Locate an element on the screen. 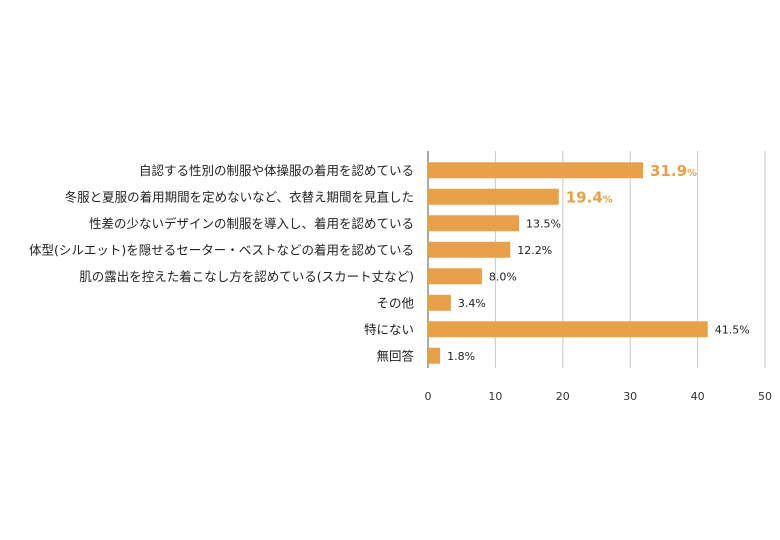  x-tick-label: 40 is located at coordinates (698, 396).